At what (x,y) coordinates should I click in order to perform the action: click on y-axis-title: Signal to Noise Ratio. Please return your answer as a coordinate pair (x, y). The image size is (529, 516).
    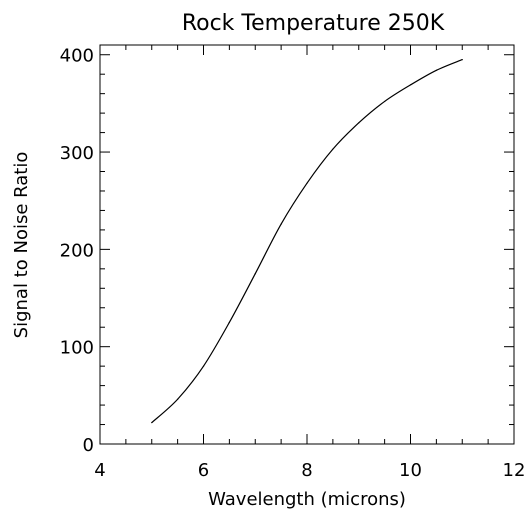
    Looking at the image, I should click on (21, 245).